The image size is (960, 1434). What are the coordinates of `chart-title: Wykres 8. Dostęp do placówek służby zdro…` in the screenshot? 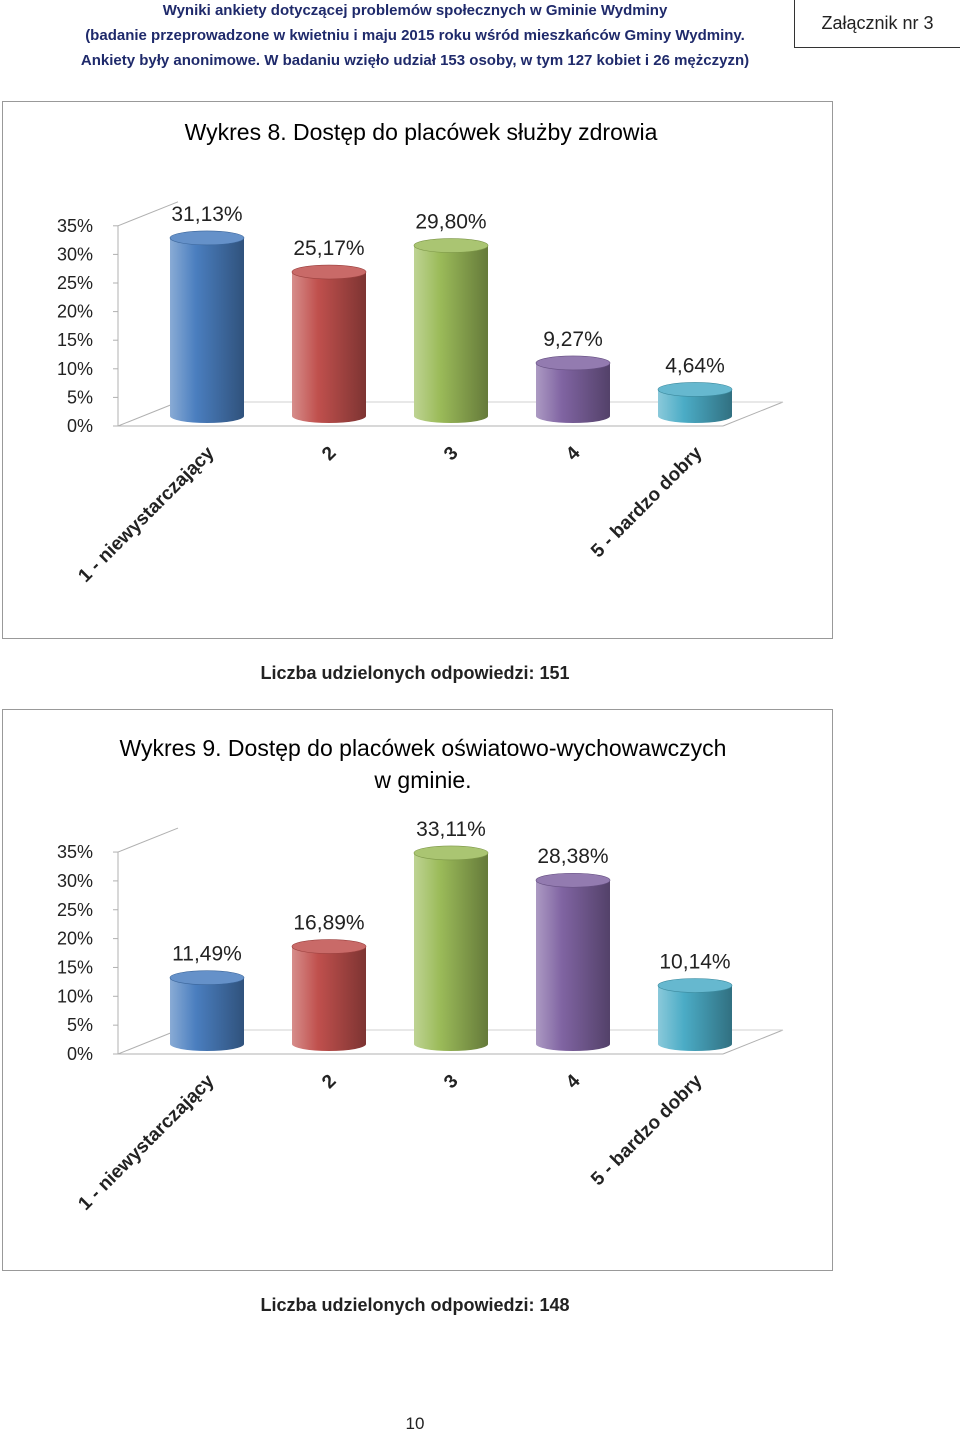 It's located at (421, 132).